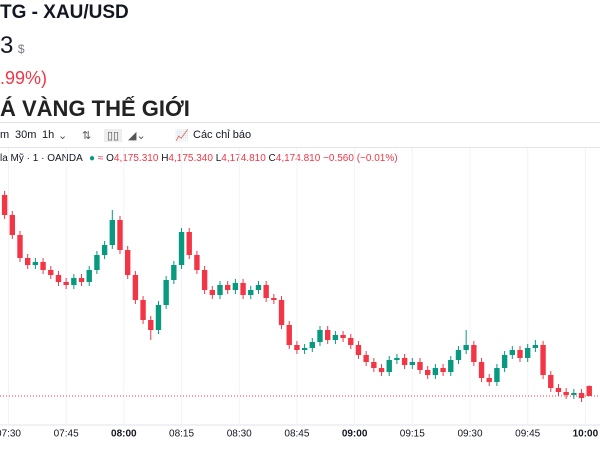  What do you see at coordinates (243, 158) in the screenshot?
I see `l-value: 4,174.810` at bounding box center [243, 158].